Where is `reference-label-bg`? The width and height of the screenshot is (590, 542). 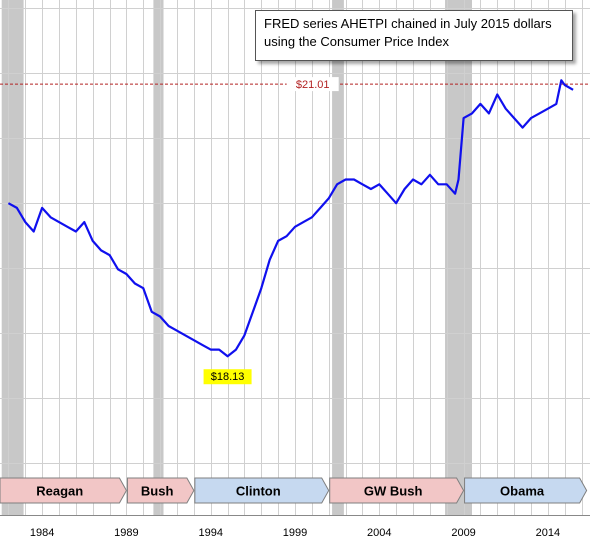
reference-label-bg is located at coordinates (312, 84).